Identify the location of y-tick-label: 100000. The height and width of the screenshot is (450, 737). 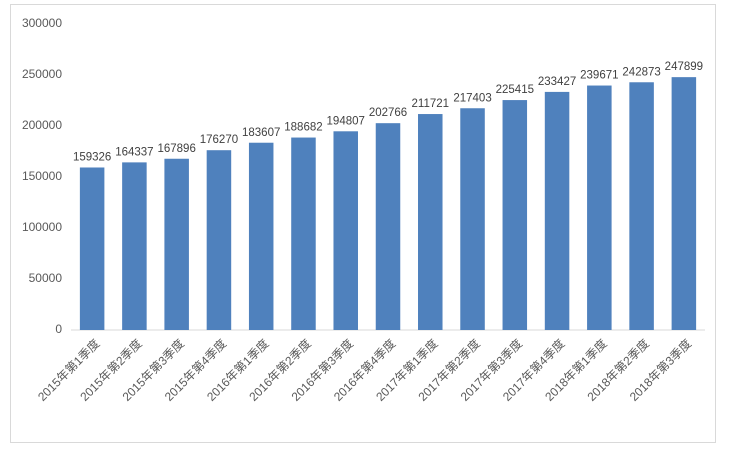
(42, 227).